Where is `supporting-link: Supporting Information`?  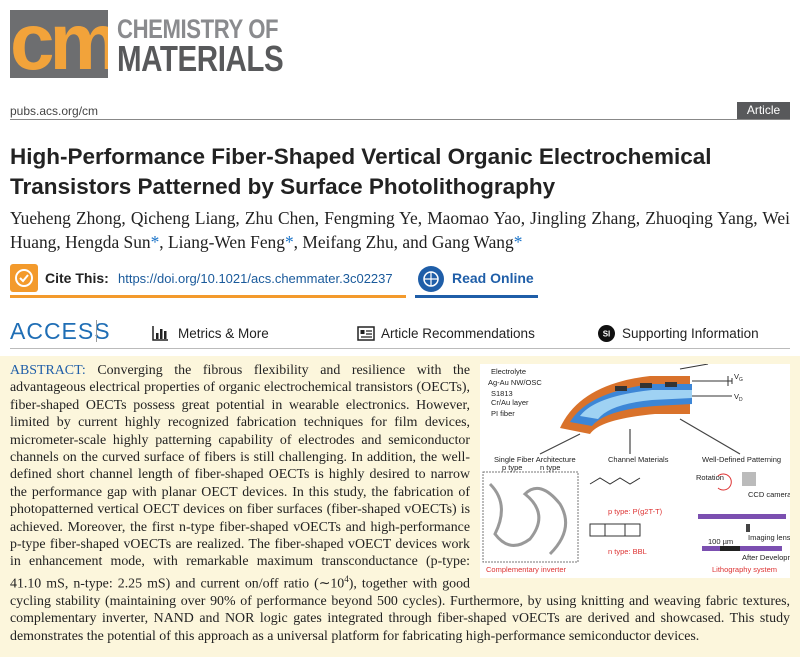 supporting-link: Supporting Information is located at coordinates (690, 333).